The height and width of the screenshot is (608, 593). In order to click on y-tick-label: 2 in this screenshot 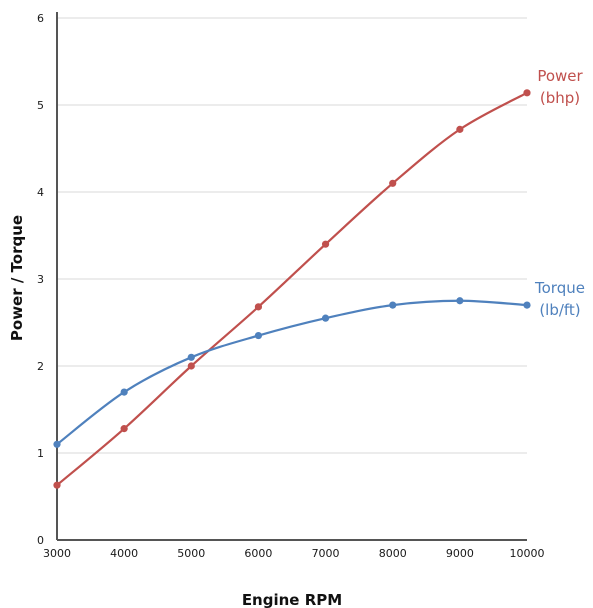, I will do `click(40, 366)`.